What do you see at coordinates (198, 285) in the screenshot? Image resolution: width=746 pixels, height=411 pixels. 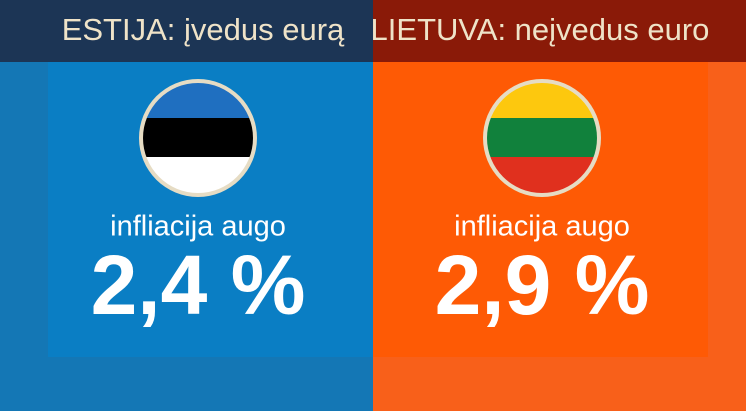 I see `value: 2,4 %` at bounding box center [198, 285].